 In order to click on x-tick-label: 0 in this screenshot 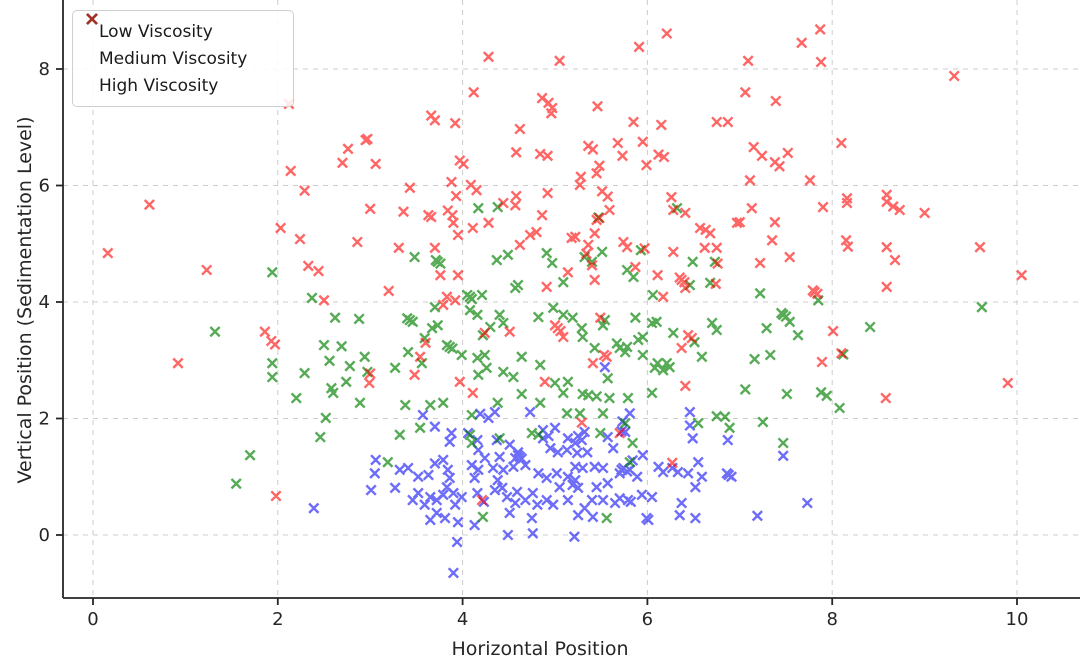, I will do `click(92, 619)`.